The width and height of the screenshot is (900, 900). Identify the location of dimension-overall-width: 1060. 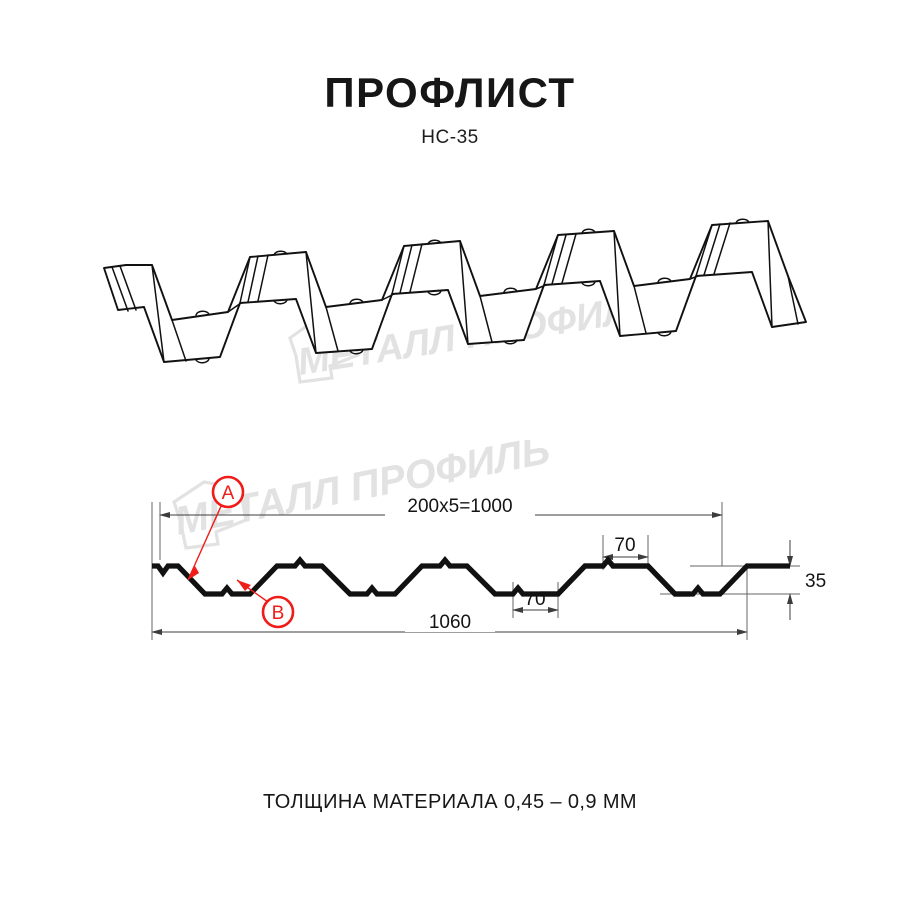
(449, 623).